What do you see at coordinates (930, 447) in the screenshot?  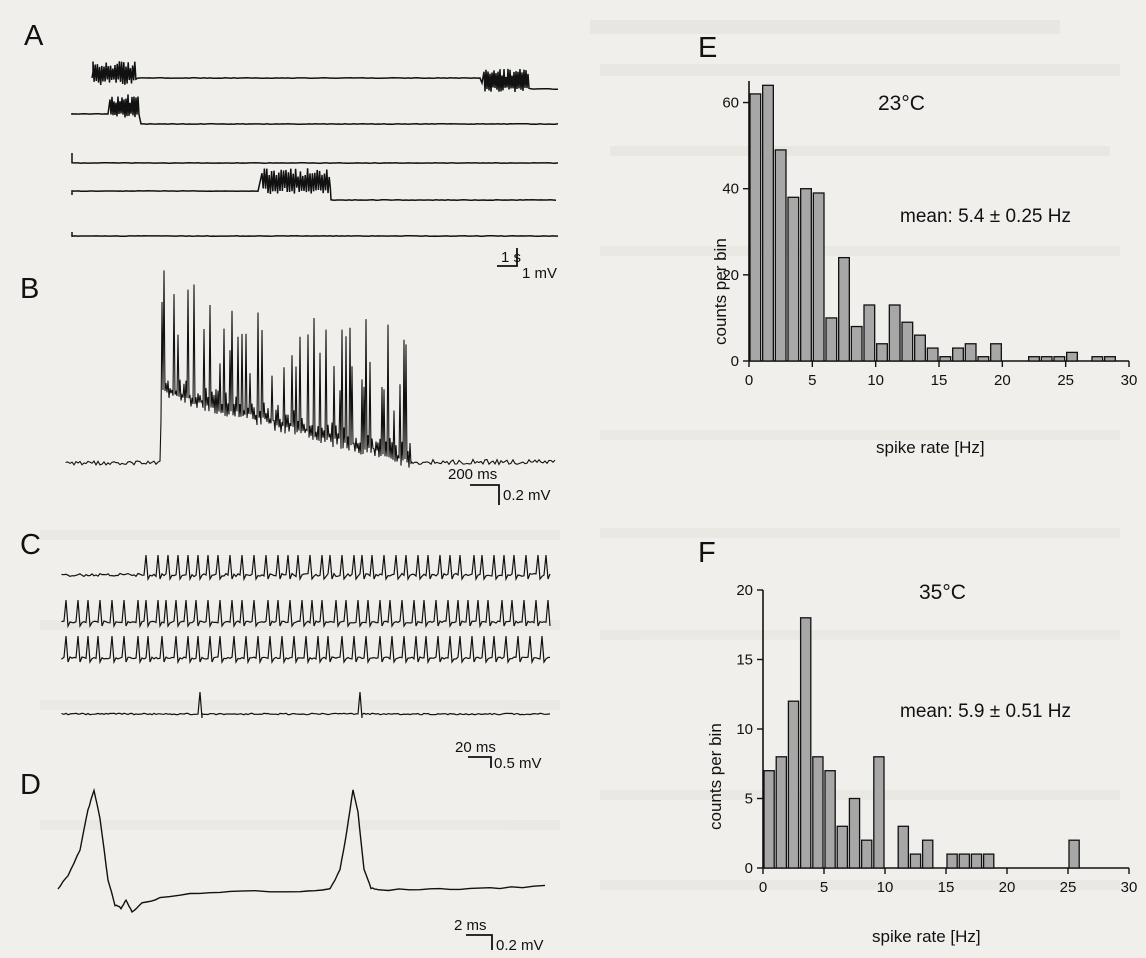 I see `chart-e-xlabel: spike rate [Hz]` at bounding box center [930, 447].